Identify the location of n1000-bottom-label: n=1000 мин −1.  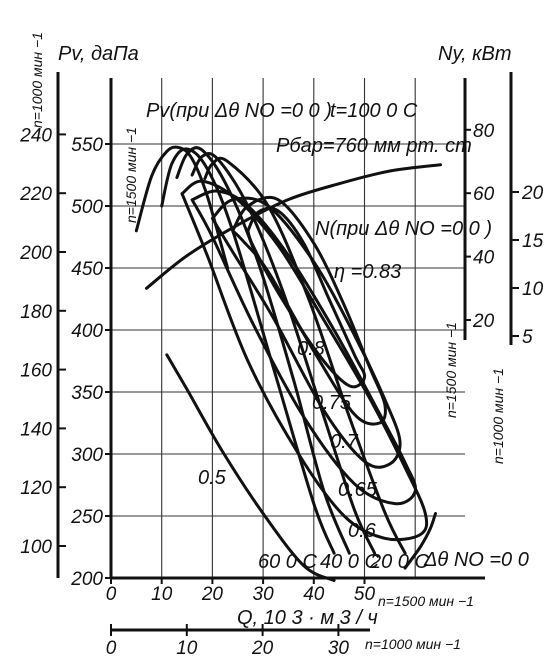
(413, 644).